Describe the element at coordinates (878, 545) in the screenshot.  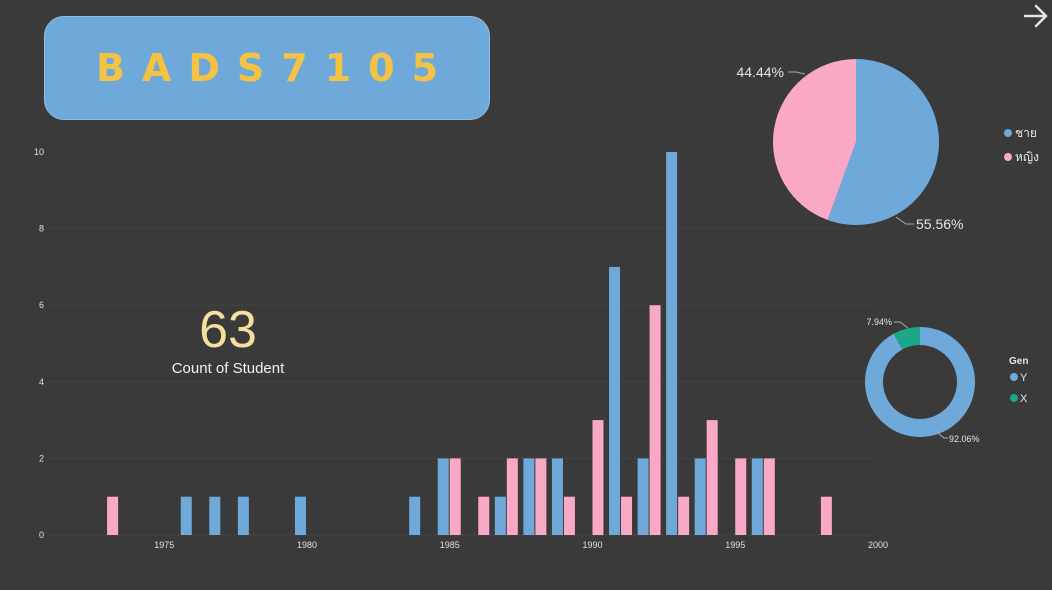
I see `x-tick-label: 2000` at that location.